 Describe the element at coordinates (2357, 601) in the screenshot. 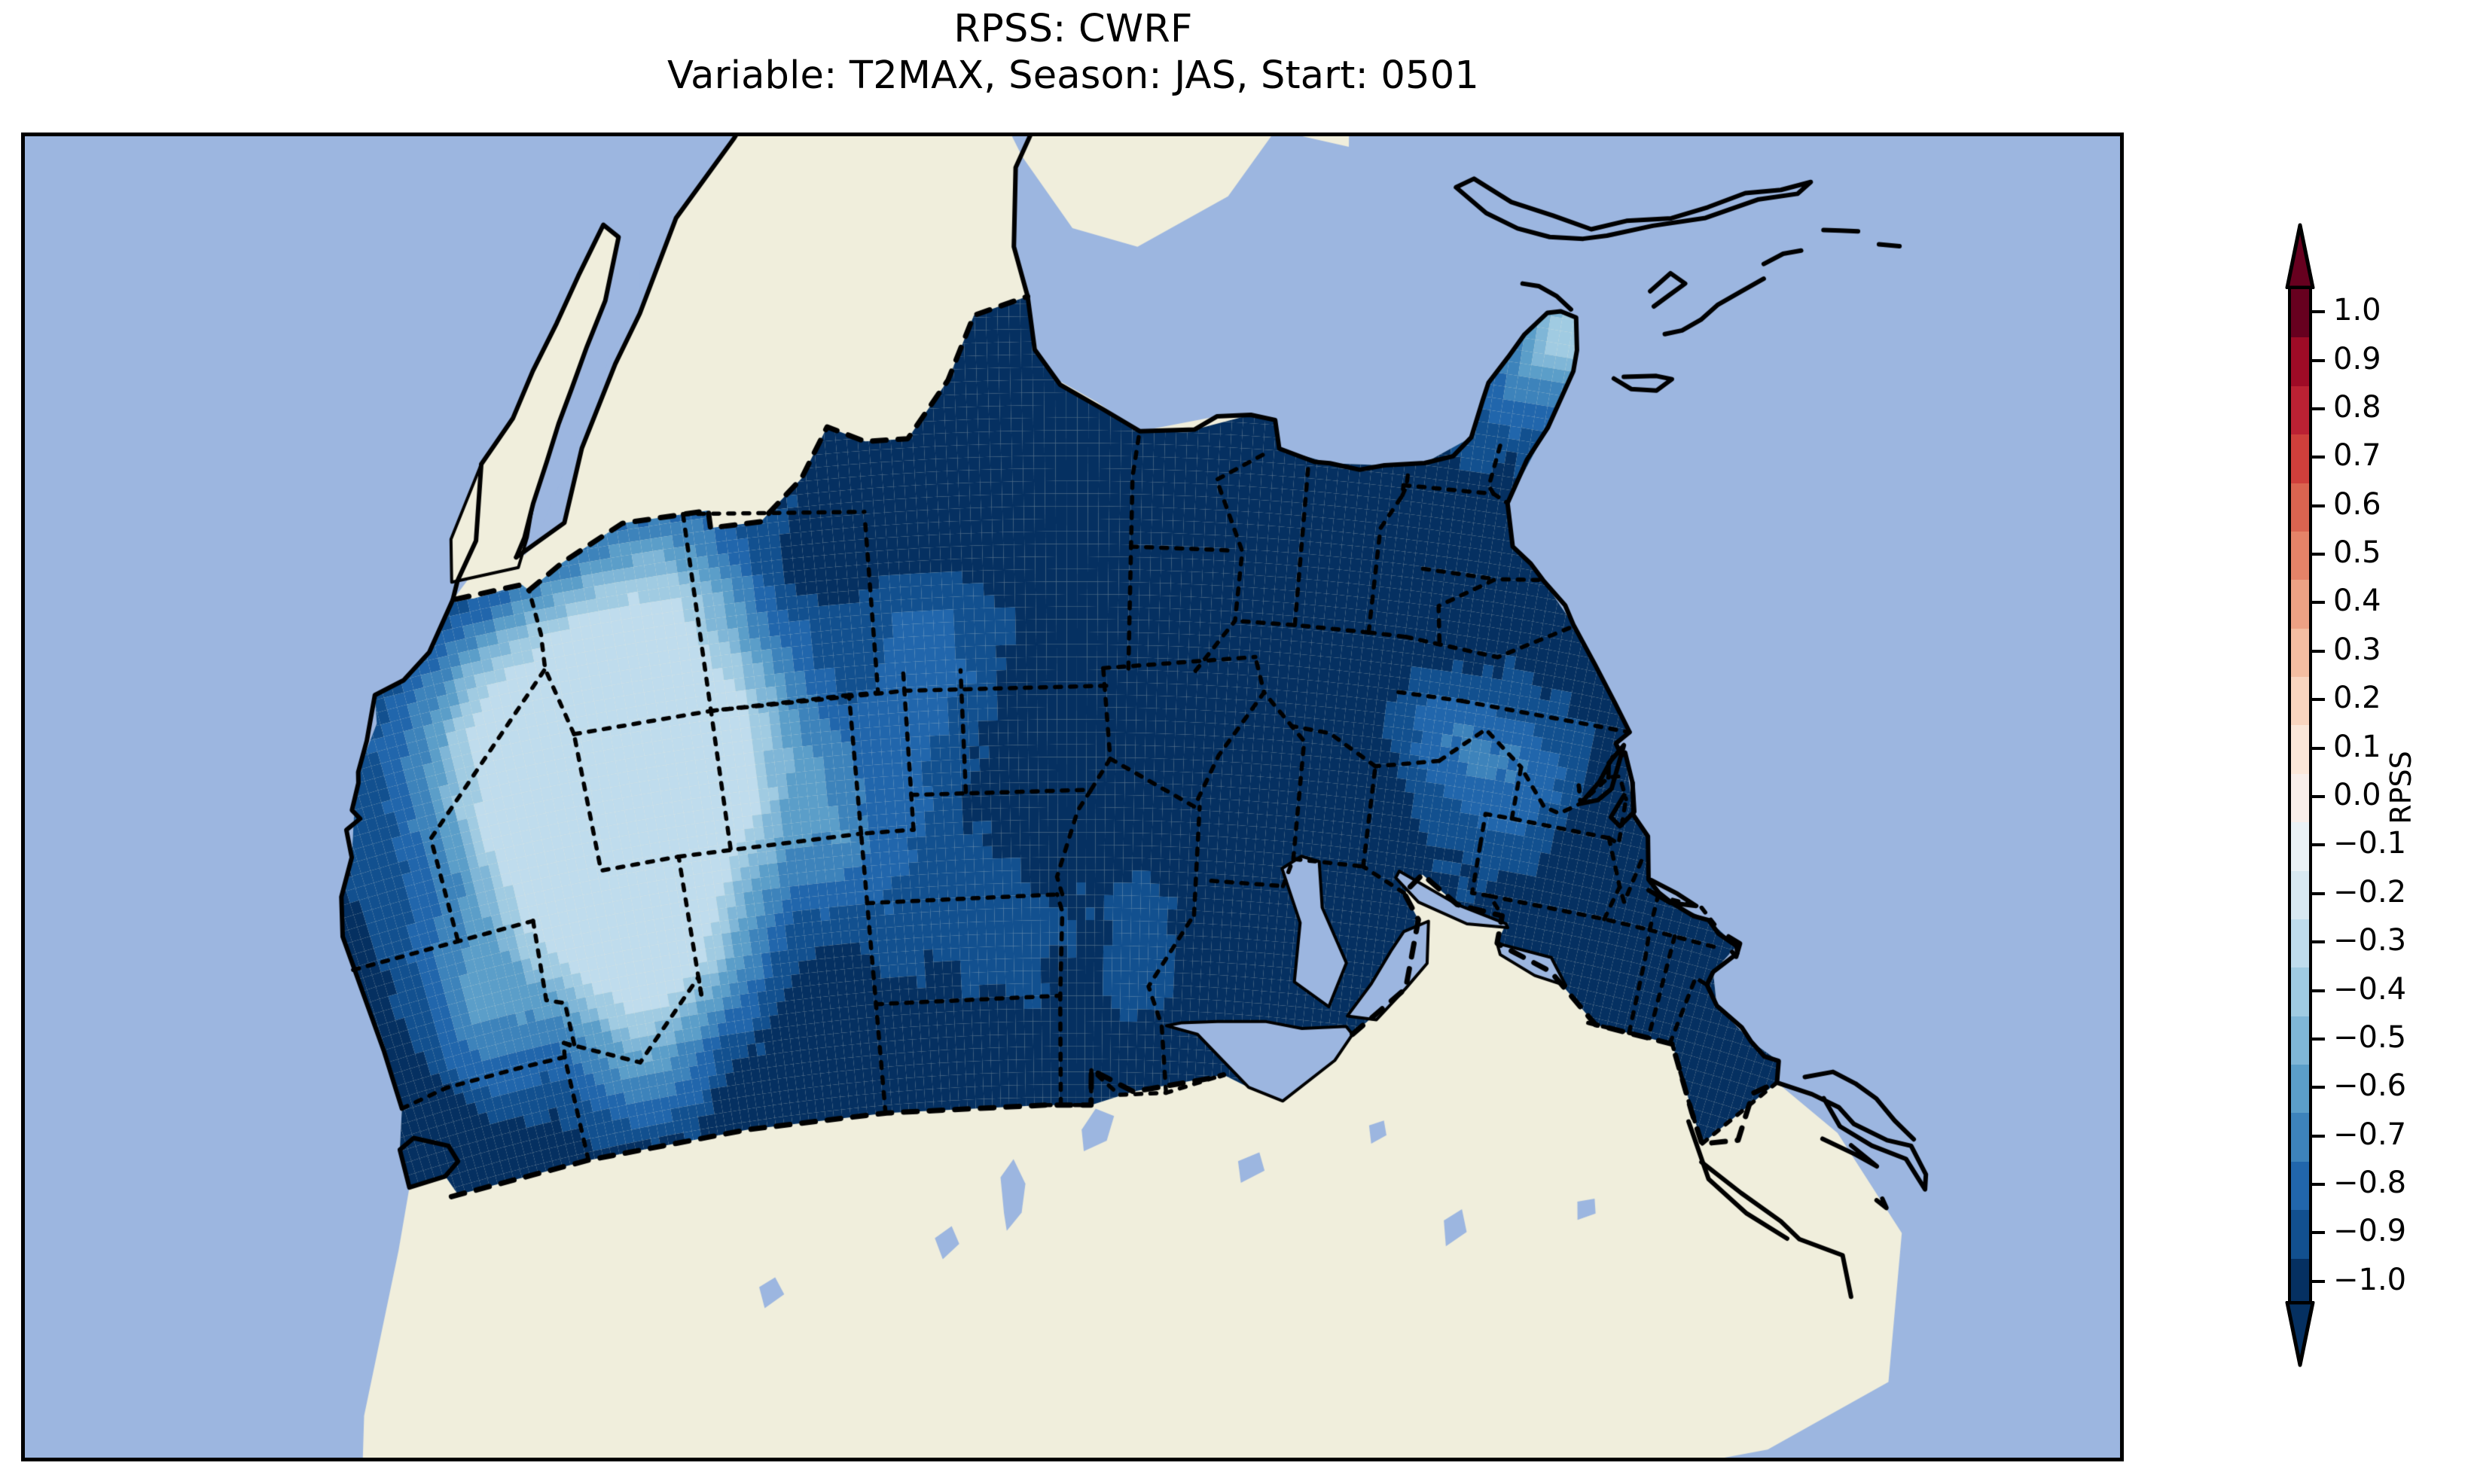

I see `colorbar-tick-label: 0.4` at that location.